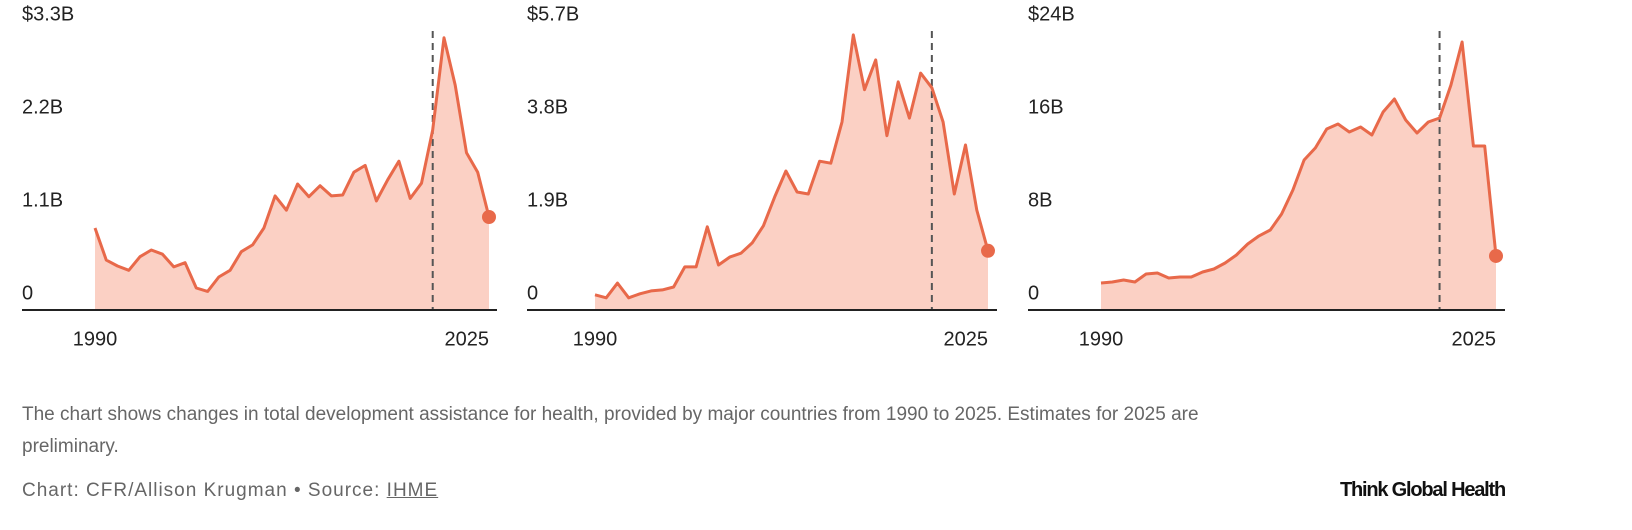 Image resolution: width=1632 pixels, height=530 pixels. I want to click on source-link: IHME, so click(412, 490).